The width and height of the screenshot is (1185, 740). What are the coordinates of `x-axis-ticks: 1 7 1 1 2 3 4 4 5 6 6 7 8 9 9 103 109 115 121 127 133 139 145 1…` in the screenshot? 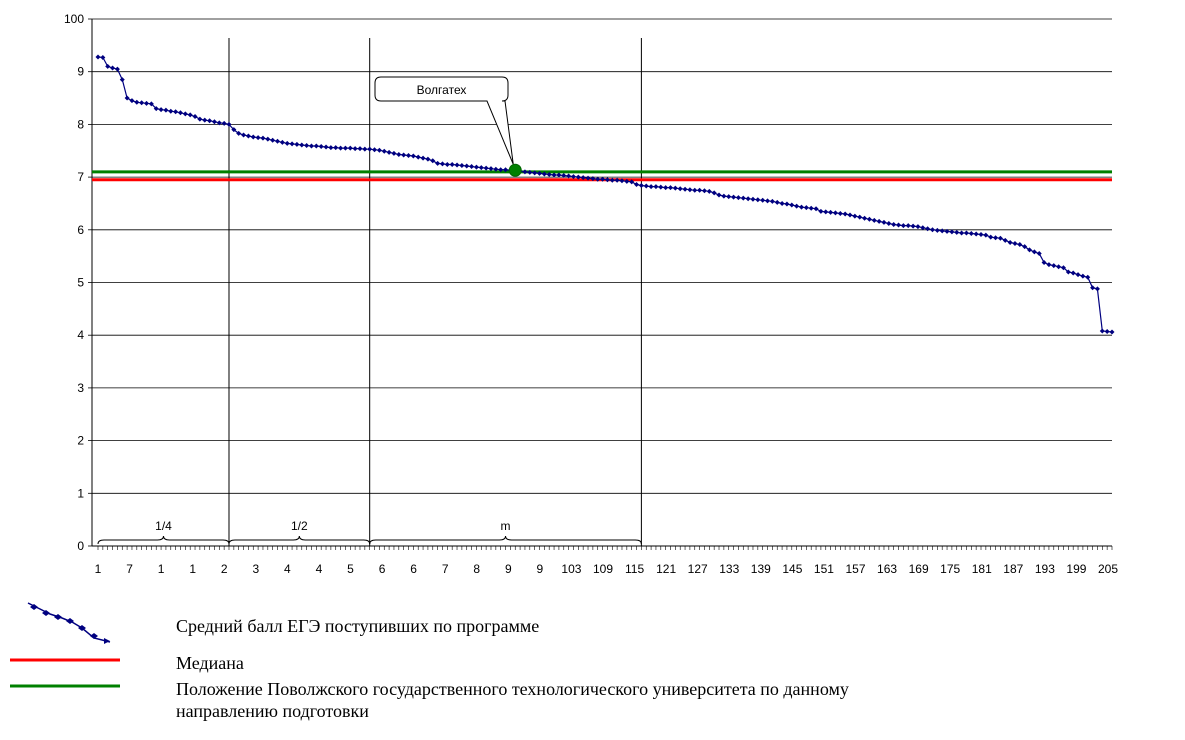 It's located at (606, 561).